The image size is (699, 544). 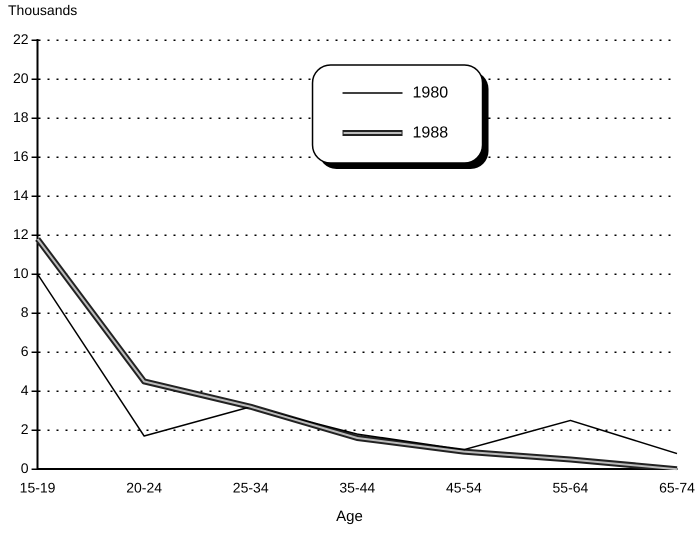 I want to click on x-tick-label: 25-34, so click(x=250, y=487).